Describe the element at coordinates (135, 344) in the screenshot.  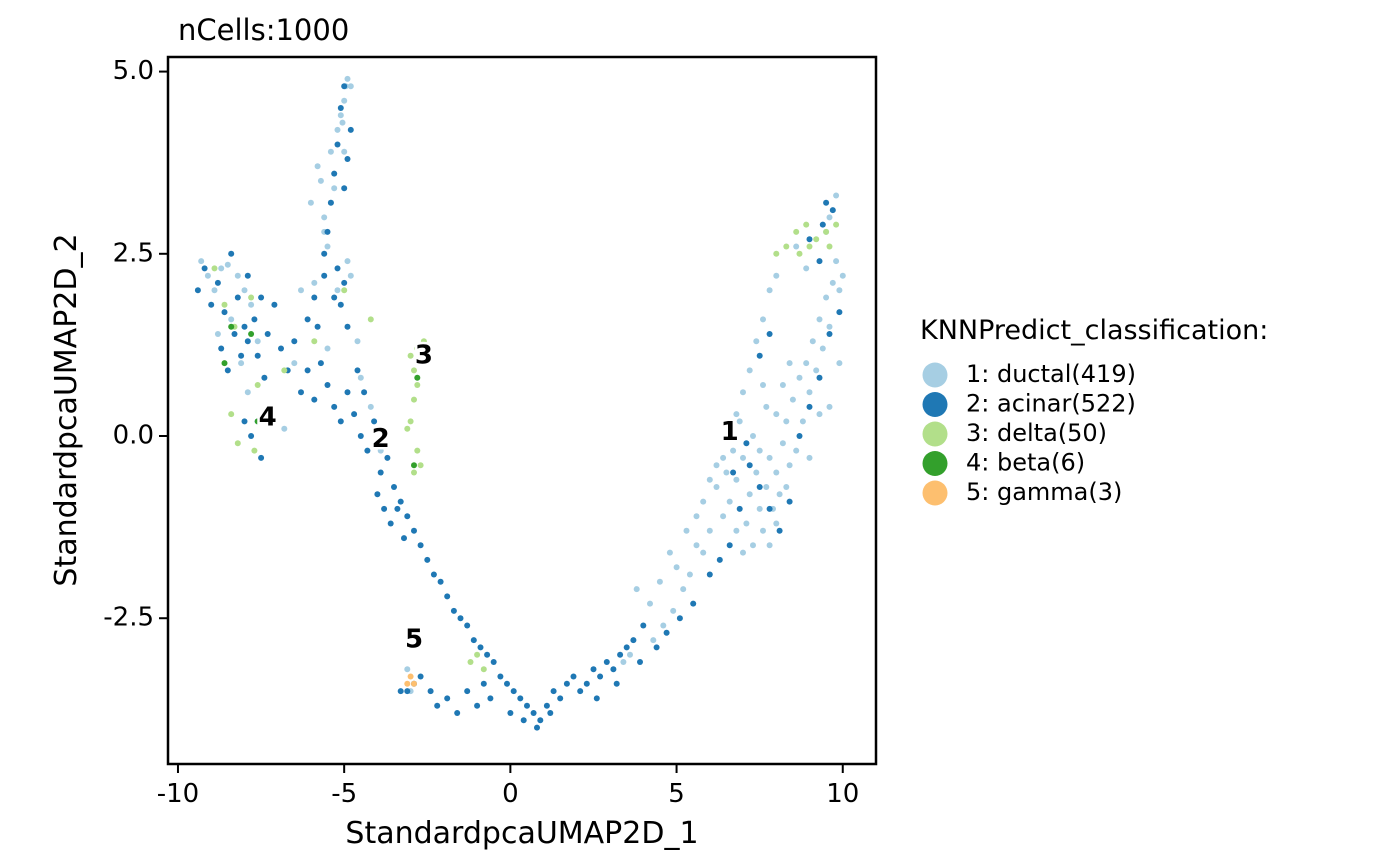
I see `y-axis: -2.5 0.0 2.5 5.0` at that location.